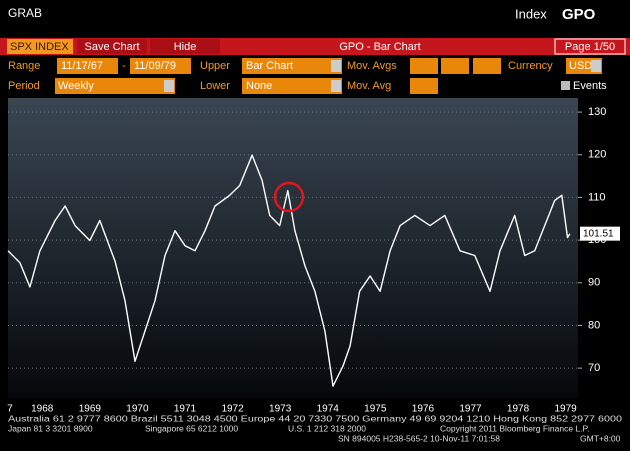 The width and height of the screenshot is (630, 451). What do you see at coordinates (292, 86) in the screenshot?
I see `lower-field` at bounding box center [292, 86].